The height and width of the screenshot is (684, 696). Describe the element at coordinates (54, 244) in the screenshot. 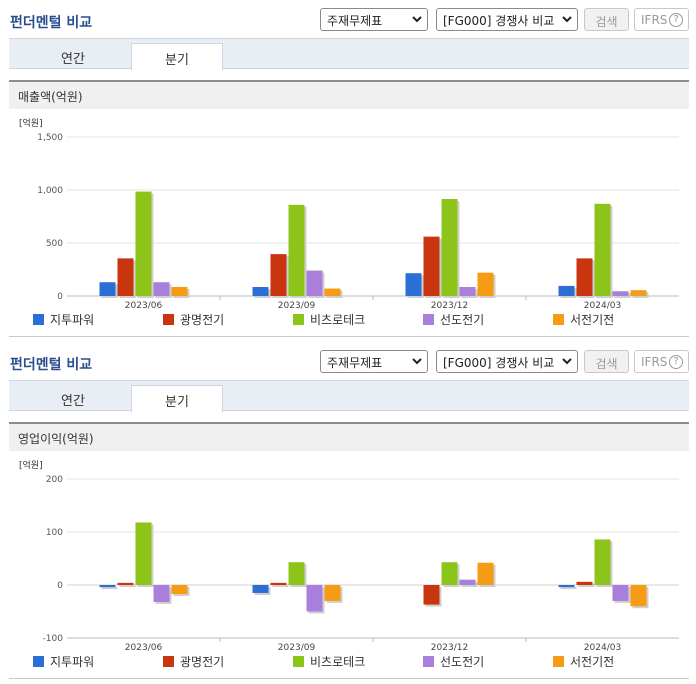

I see `y-tick-label: 500` at that location.